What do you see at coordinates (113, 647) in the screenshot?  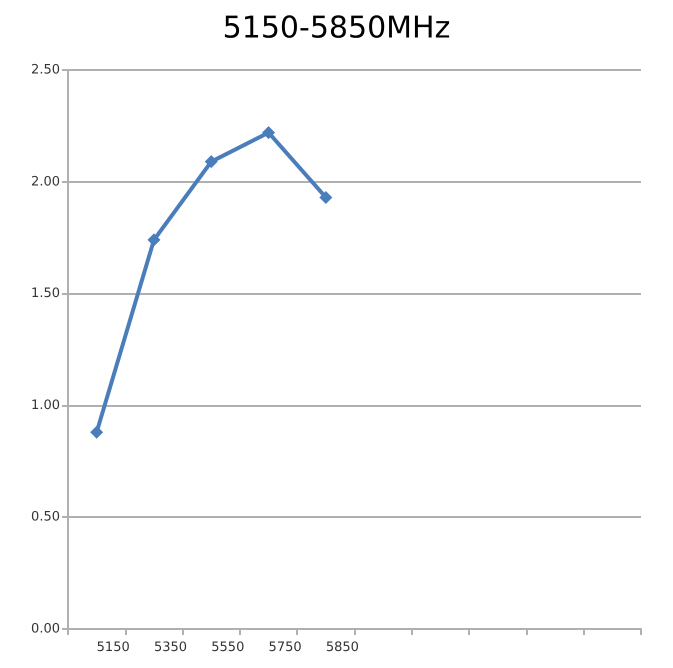 I see `x-tick-label: 5150` at bounding box center [113, 647].